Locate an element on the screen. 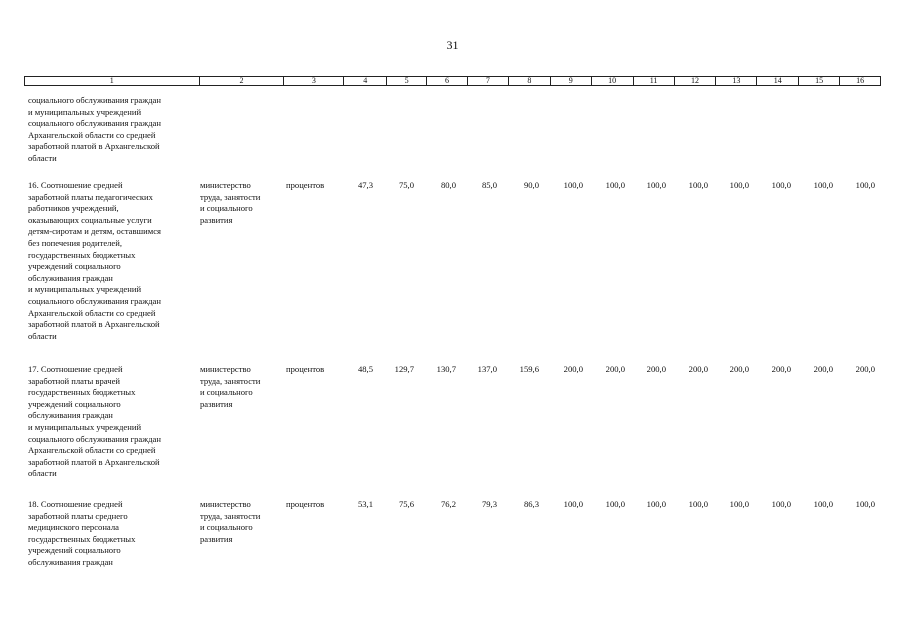  value-cell: 137,0 is located at coordinates (487, 369).